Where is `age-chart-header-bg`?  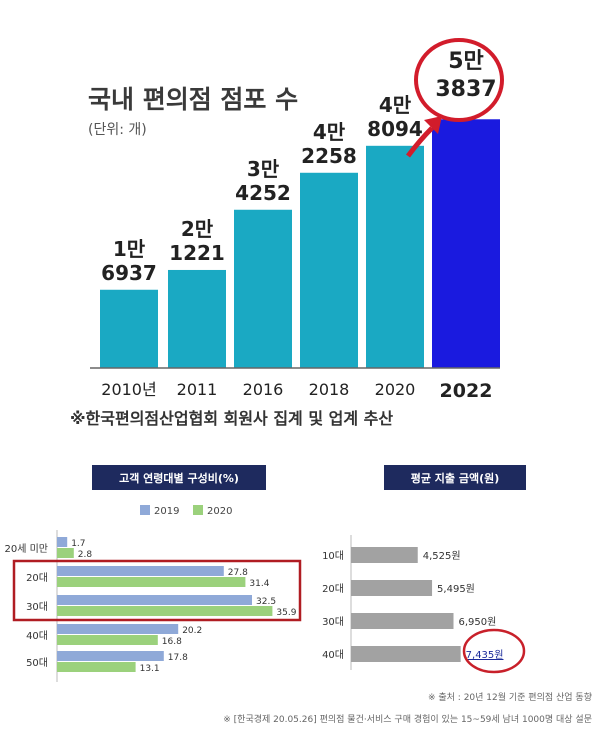 age-chart-header-bg is located at coordinates (179, 477).